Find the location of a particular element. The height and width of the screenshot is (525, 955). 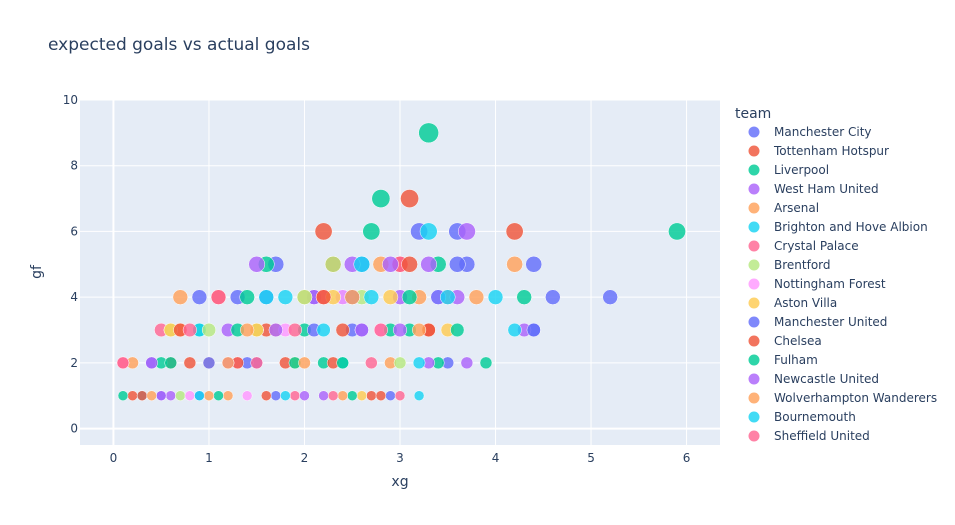

legend-item: Wolverhampton Wanderers is located at coordinates (843, 398).